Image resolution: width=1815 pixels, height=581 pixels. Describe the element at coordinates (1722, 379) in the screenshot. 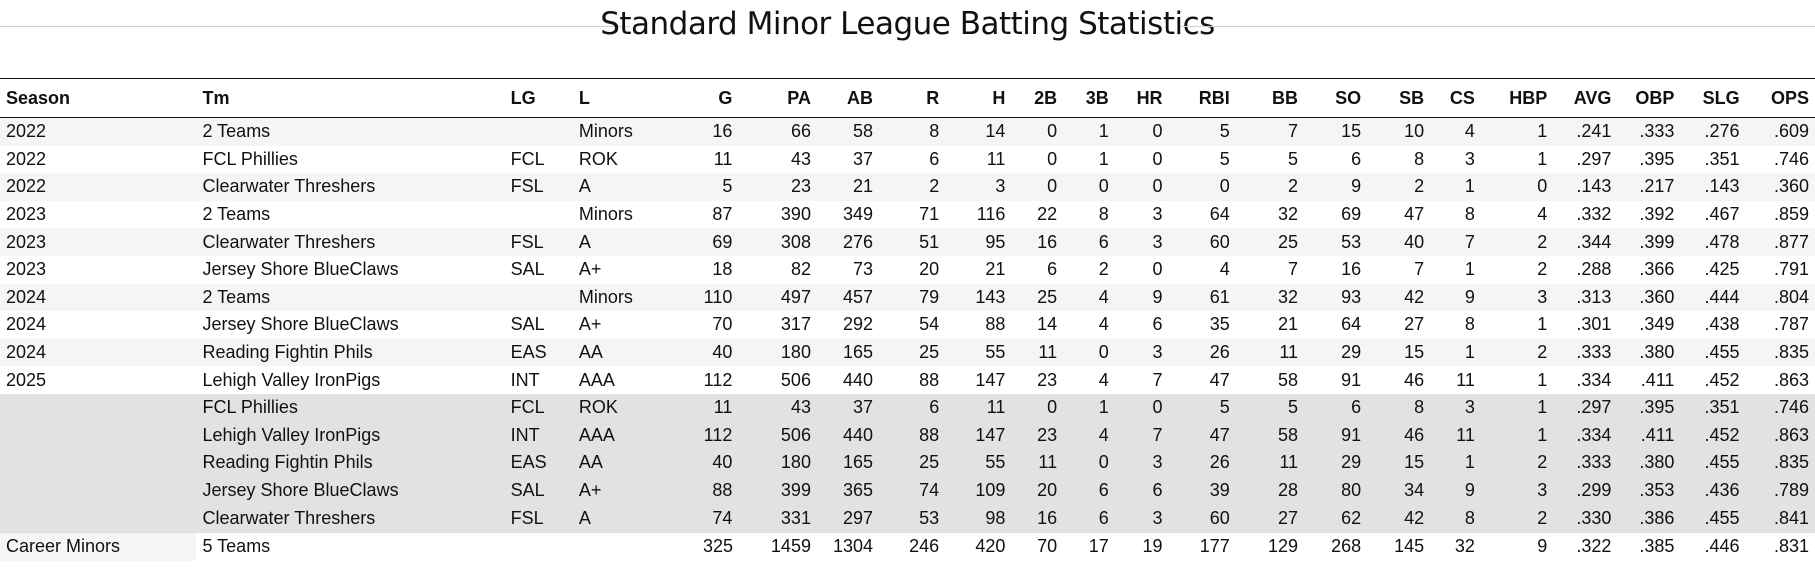

I see `cell-slg: .452` at that location.